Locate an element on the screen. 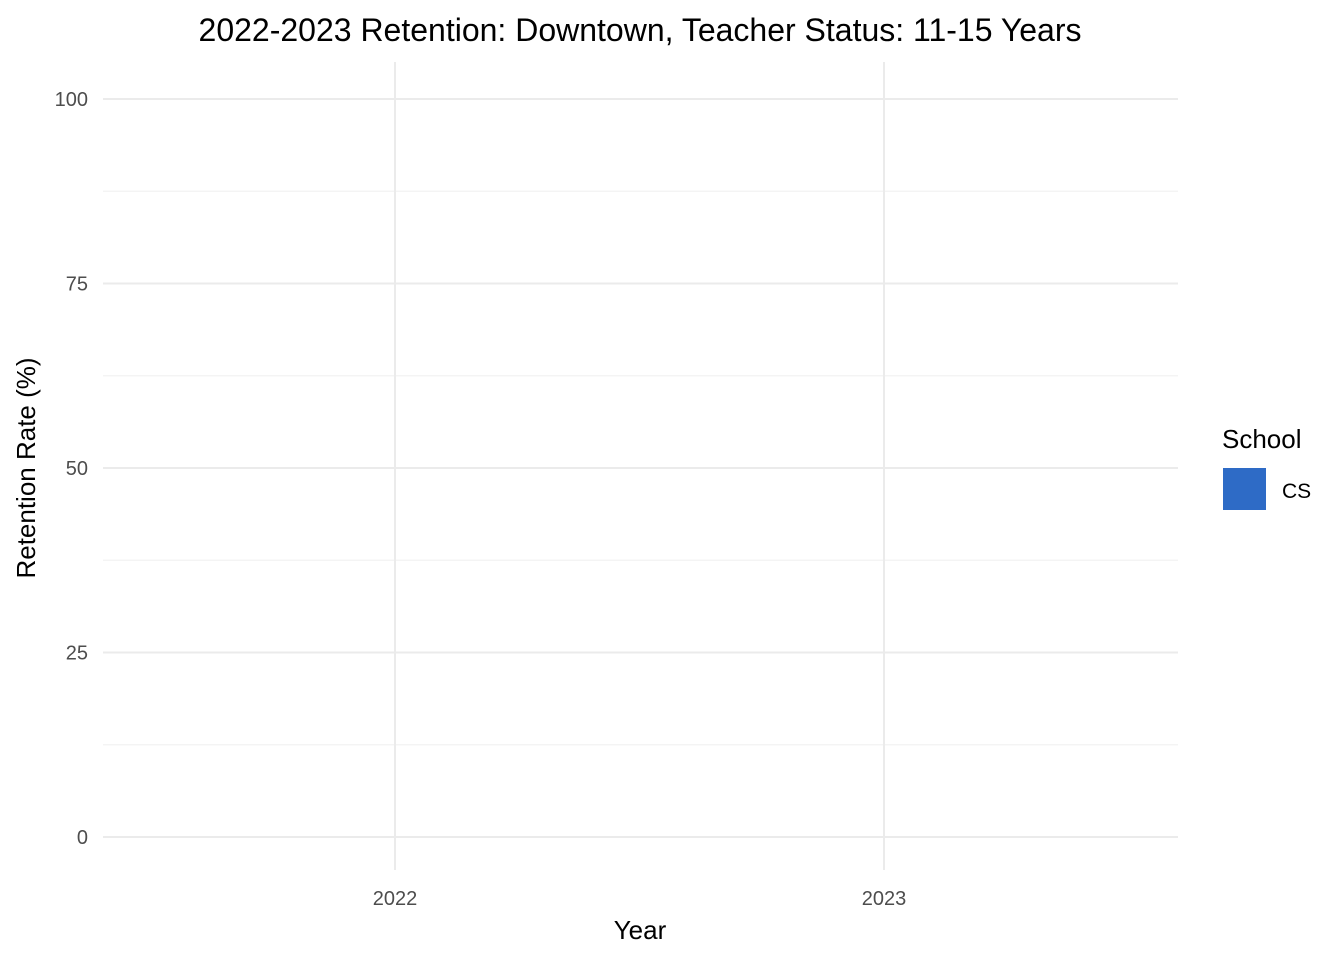 This screenshot has height=960, width=1344. y-axis-title: Retention Rate (%) is located at coordinates (26, 467).